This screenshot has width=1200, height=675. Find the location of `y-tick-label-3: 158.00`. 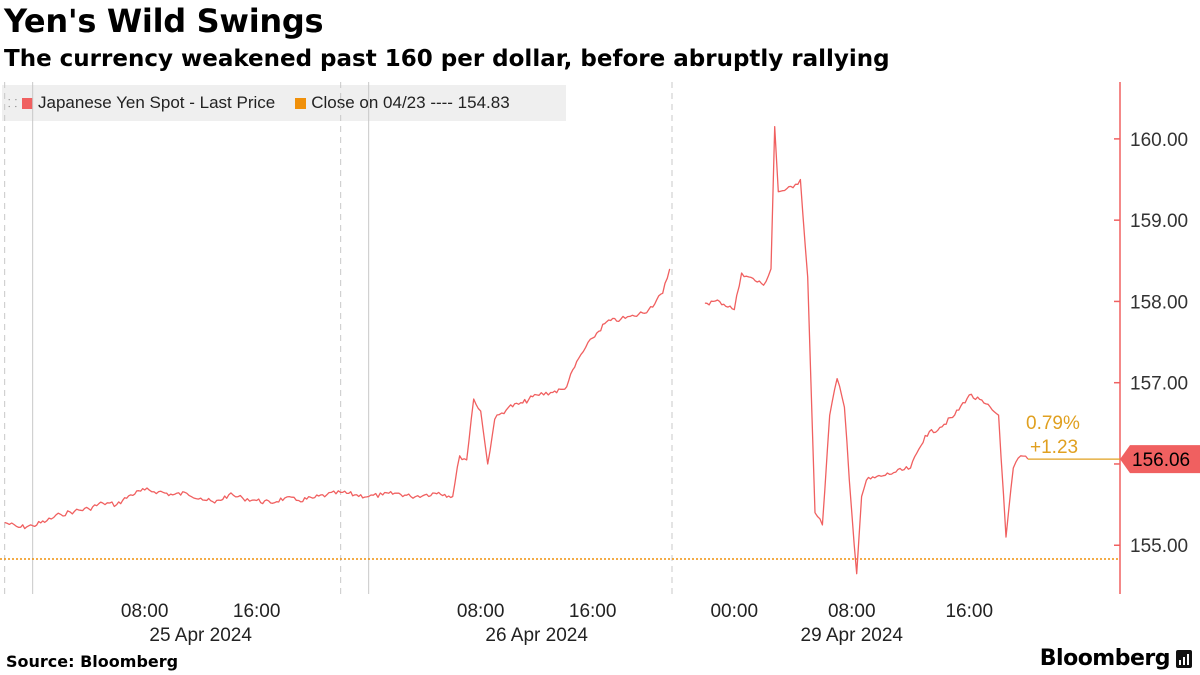

y-tick-label-3: 158.00 is located at coordinates (1159, 302).